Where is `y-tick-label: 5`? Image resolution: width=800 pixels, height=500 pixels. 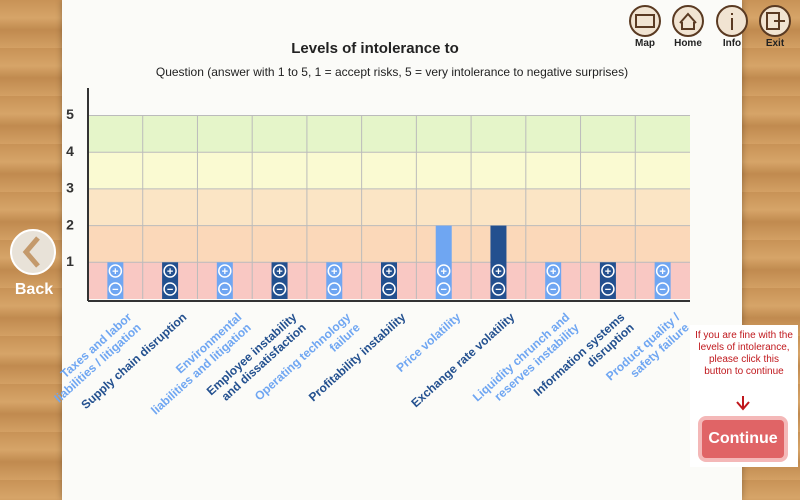 y-tick-label: 5 is located at coordinates (70, 114).